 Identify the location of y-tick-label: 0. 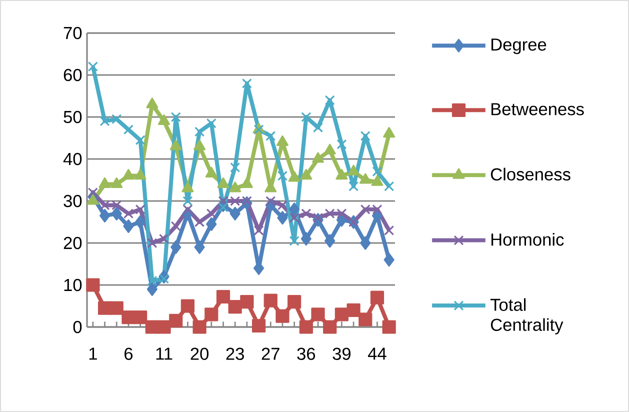
(77, 327).